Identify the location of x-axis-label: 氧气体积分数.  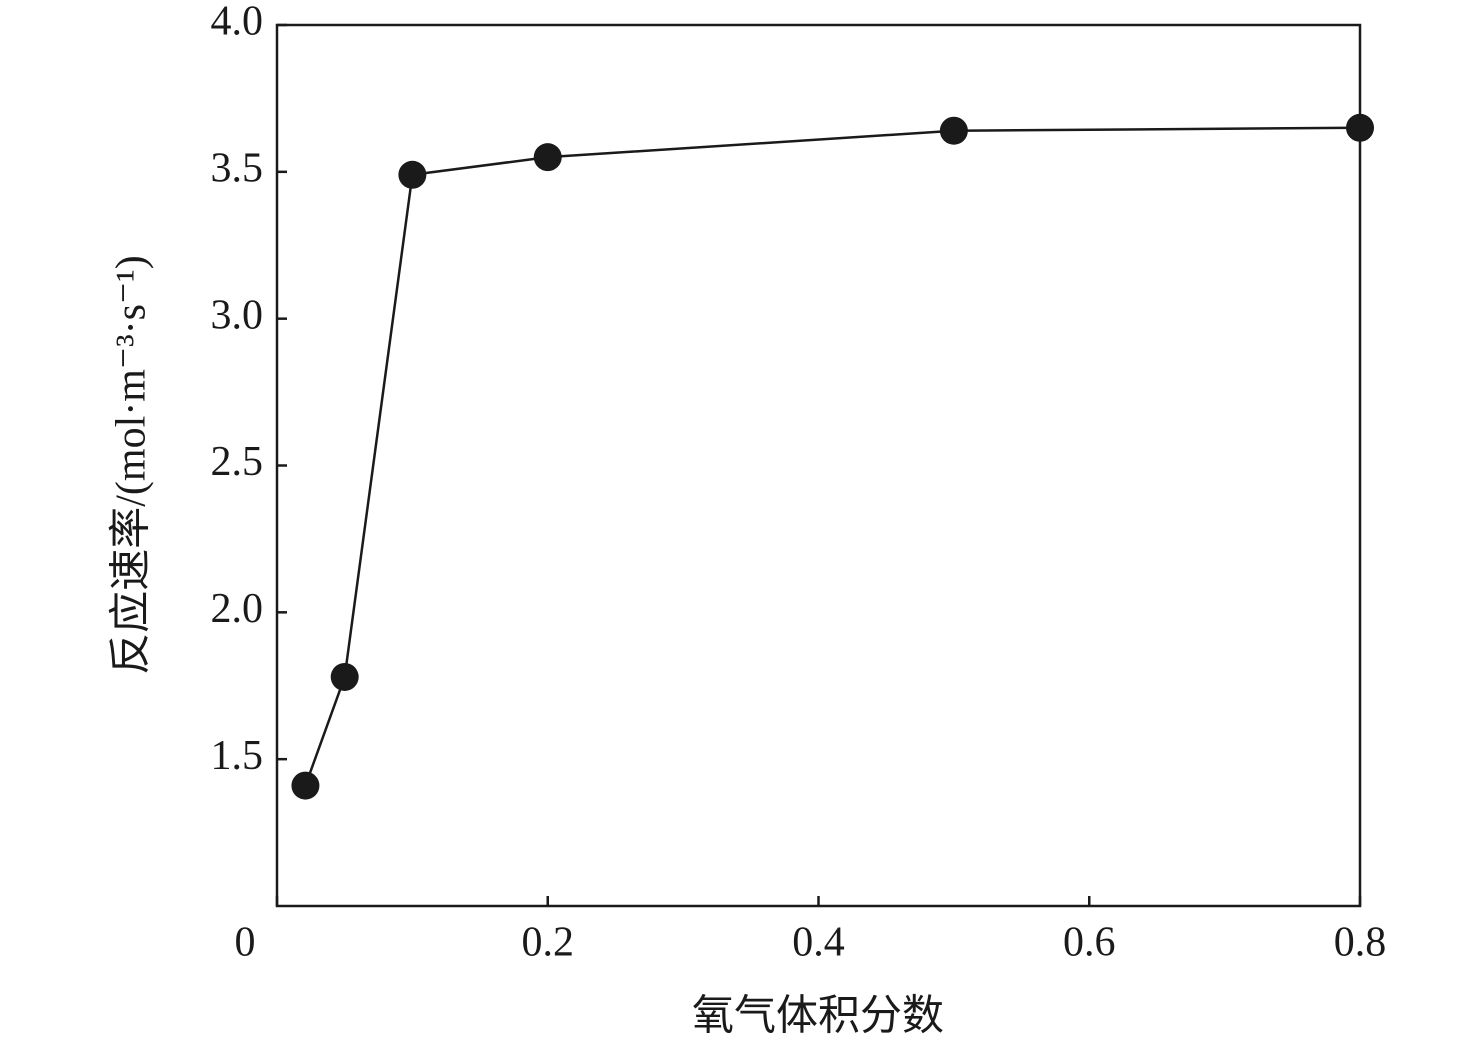
(818, 1017).